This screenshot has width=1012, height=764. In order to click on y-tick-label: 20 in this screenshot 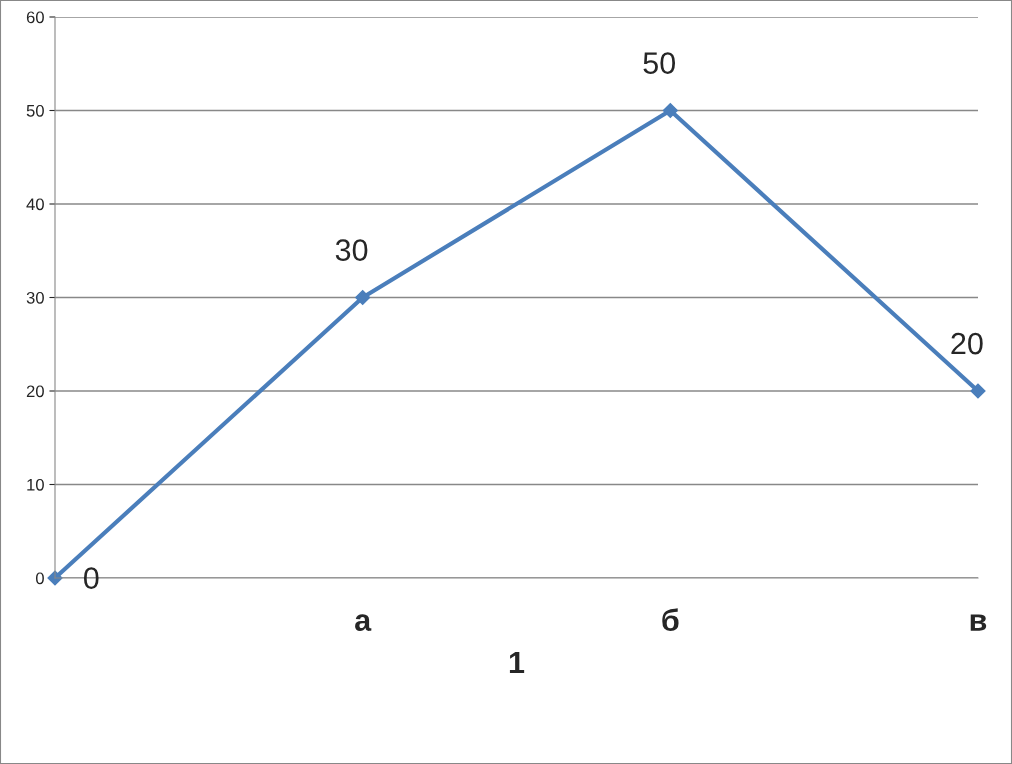, I will do `click(35, 391)`.